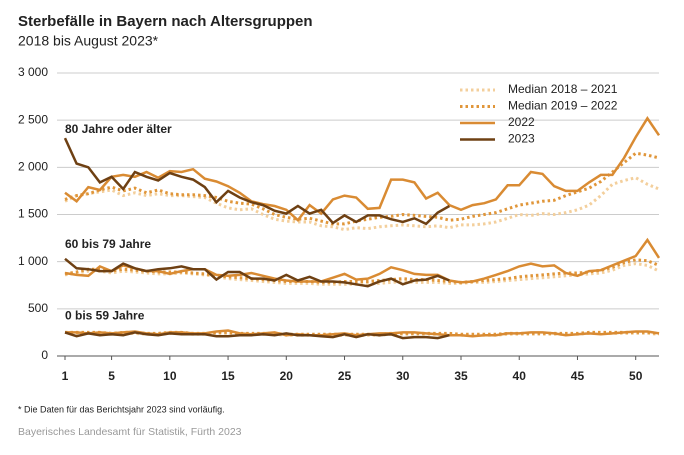 This screenshot has height=455, width=684. Describe the element at coordinates (563, 106) in the screenshot. I see `legend-label: Median 2019 – 2022` at that location.